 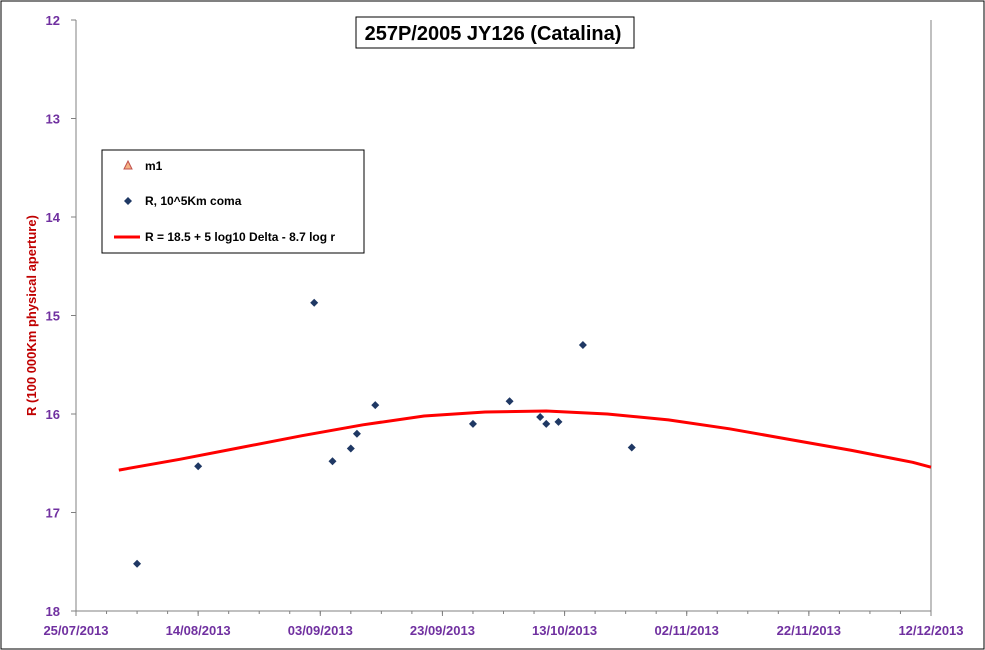 What do you see at coordinates (809, 630) in the screenshot?
I see `x-tick-label: 22/11/2013` at bounding box center [809, 630].